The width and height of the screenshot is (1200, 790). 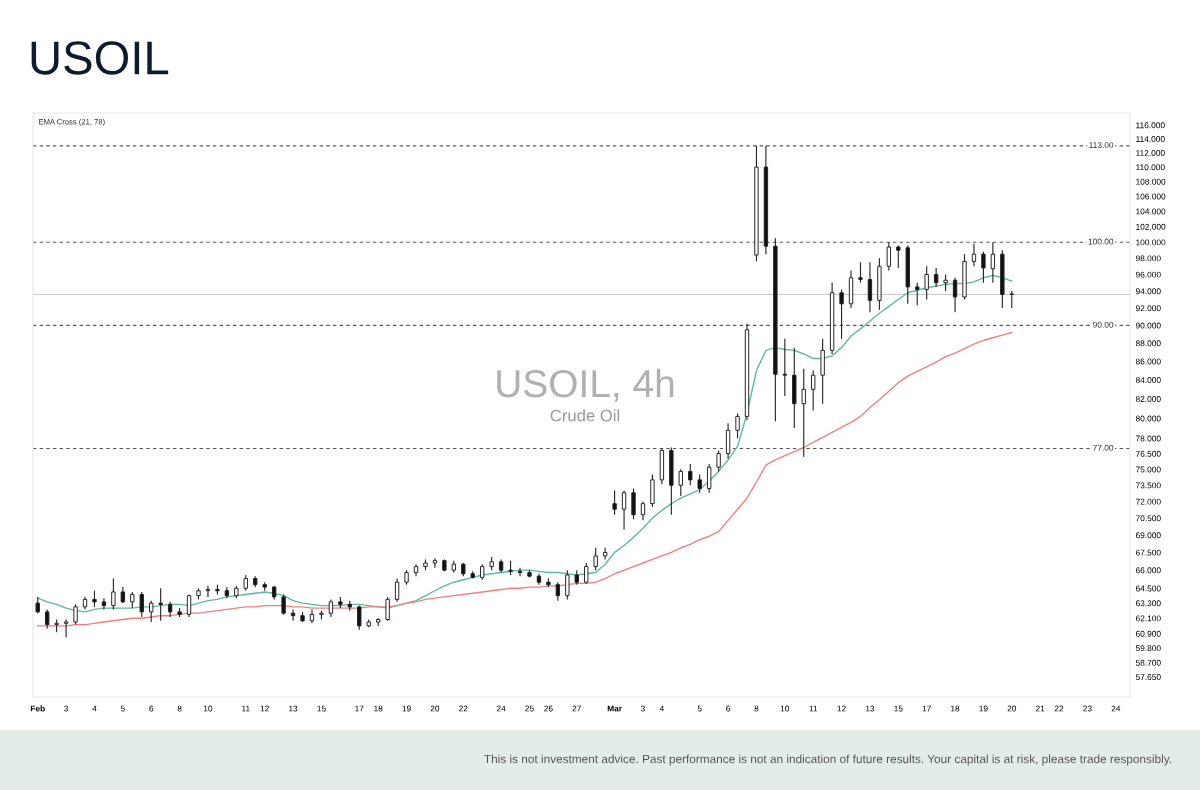 What do you see at coordinates (1148, 325) in the screenshot?
I see `y-tick-label: 90.000` at bounding box center [1148, 325].